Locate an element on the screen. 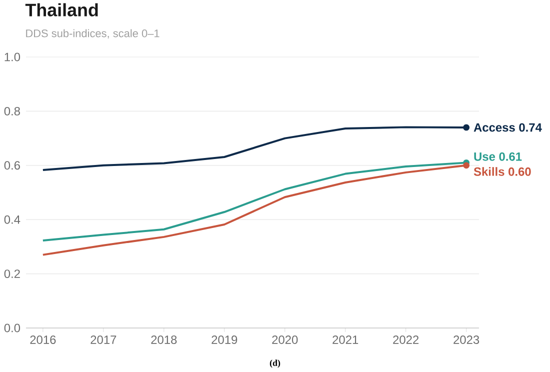 This screenshot has height=372, width=550. x-tick-label: 2018 is located at coordinates (164, 340).